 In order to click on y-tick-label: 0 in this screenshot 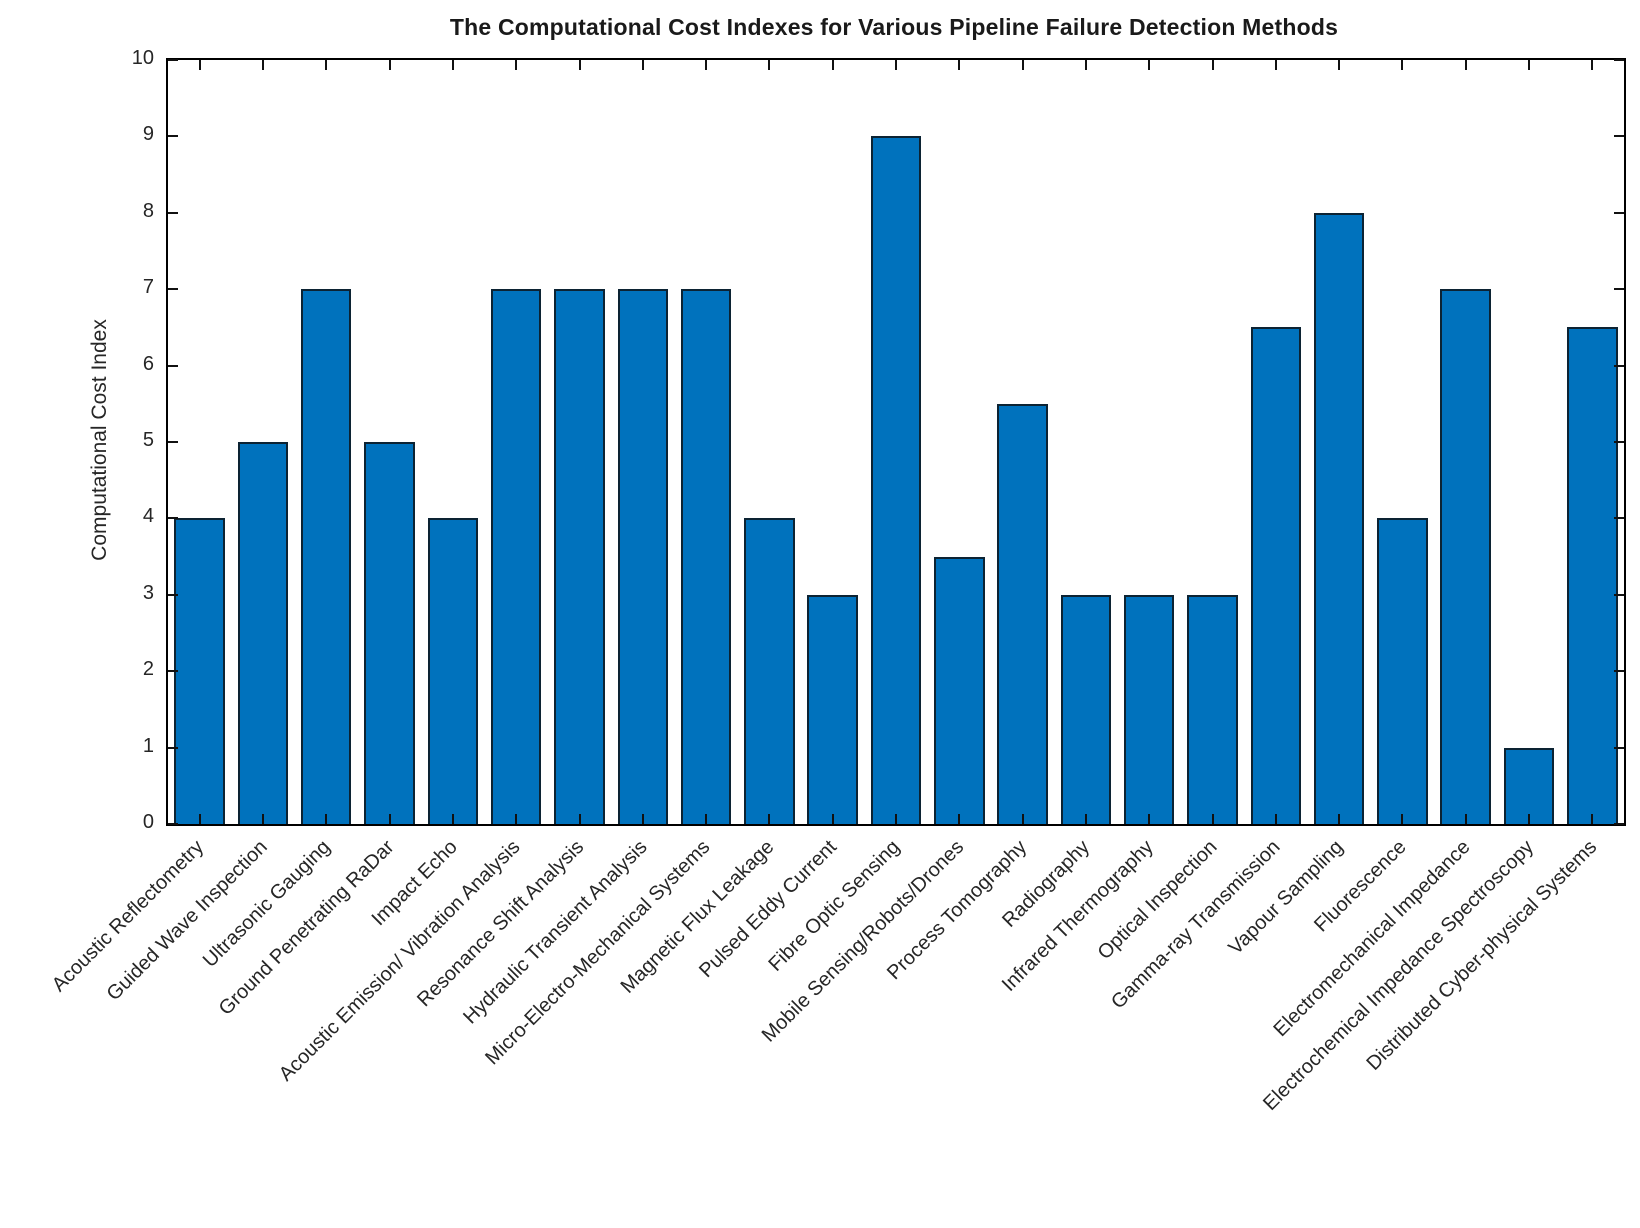, I will do `click(148, 822)`.